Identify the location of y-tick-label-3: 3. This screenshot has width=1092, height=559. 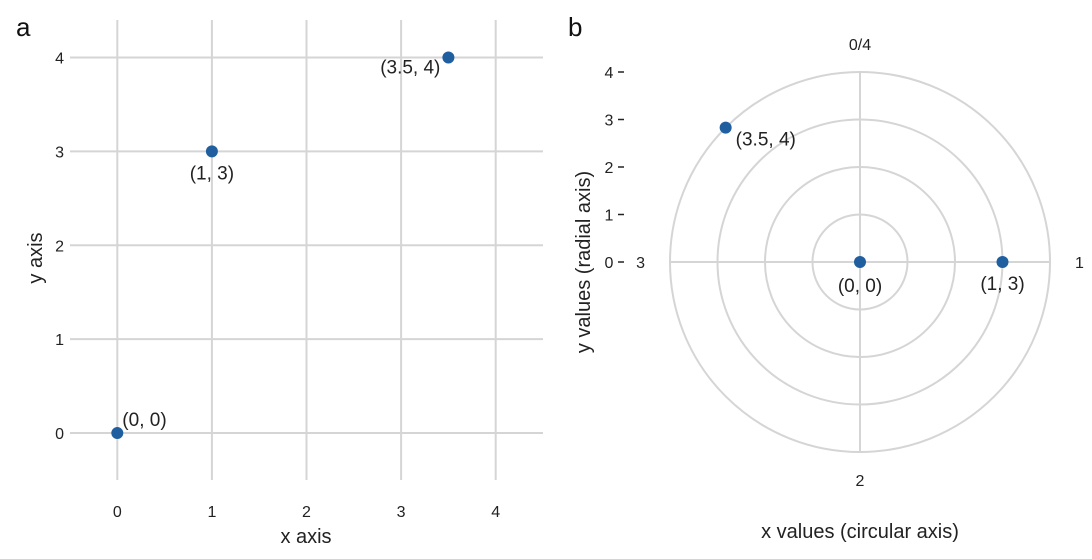
(59, 152).